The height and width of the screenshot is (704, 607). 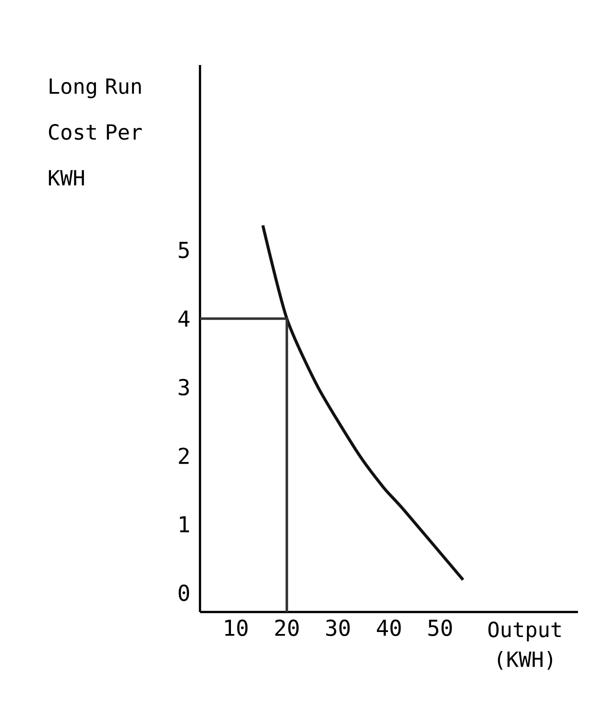 What do you see at coordinates (184, 524) in the screenshot?
I see `y-tick-label: 1` at bounding box center [184, 524].